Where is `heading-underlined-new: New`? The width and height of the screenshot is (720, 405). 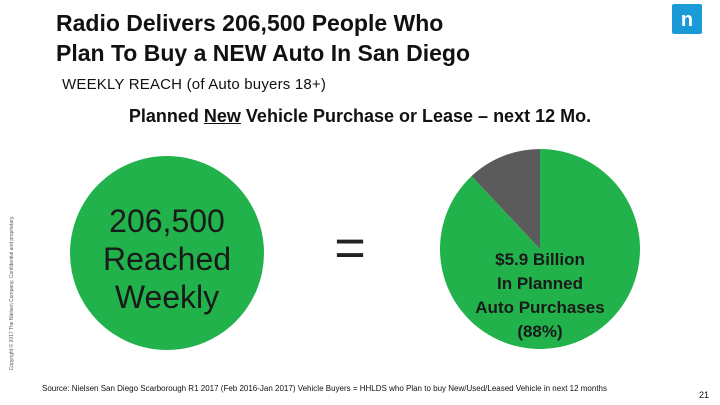
heading-underlined-new: New is located at coordinates (222, 116).